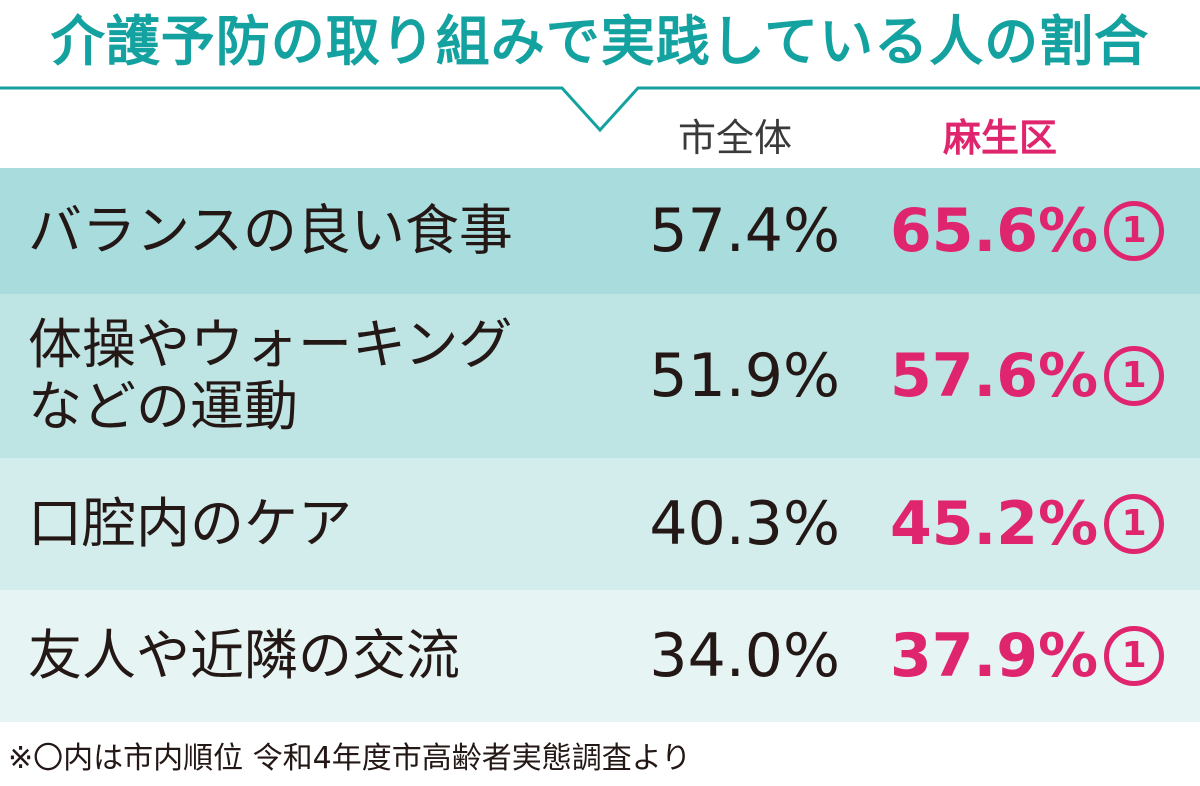  I want to click on asao-value: 57.6%, so click(994, 376).